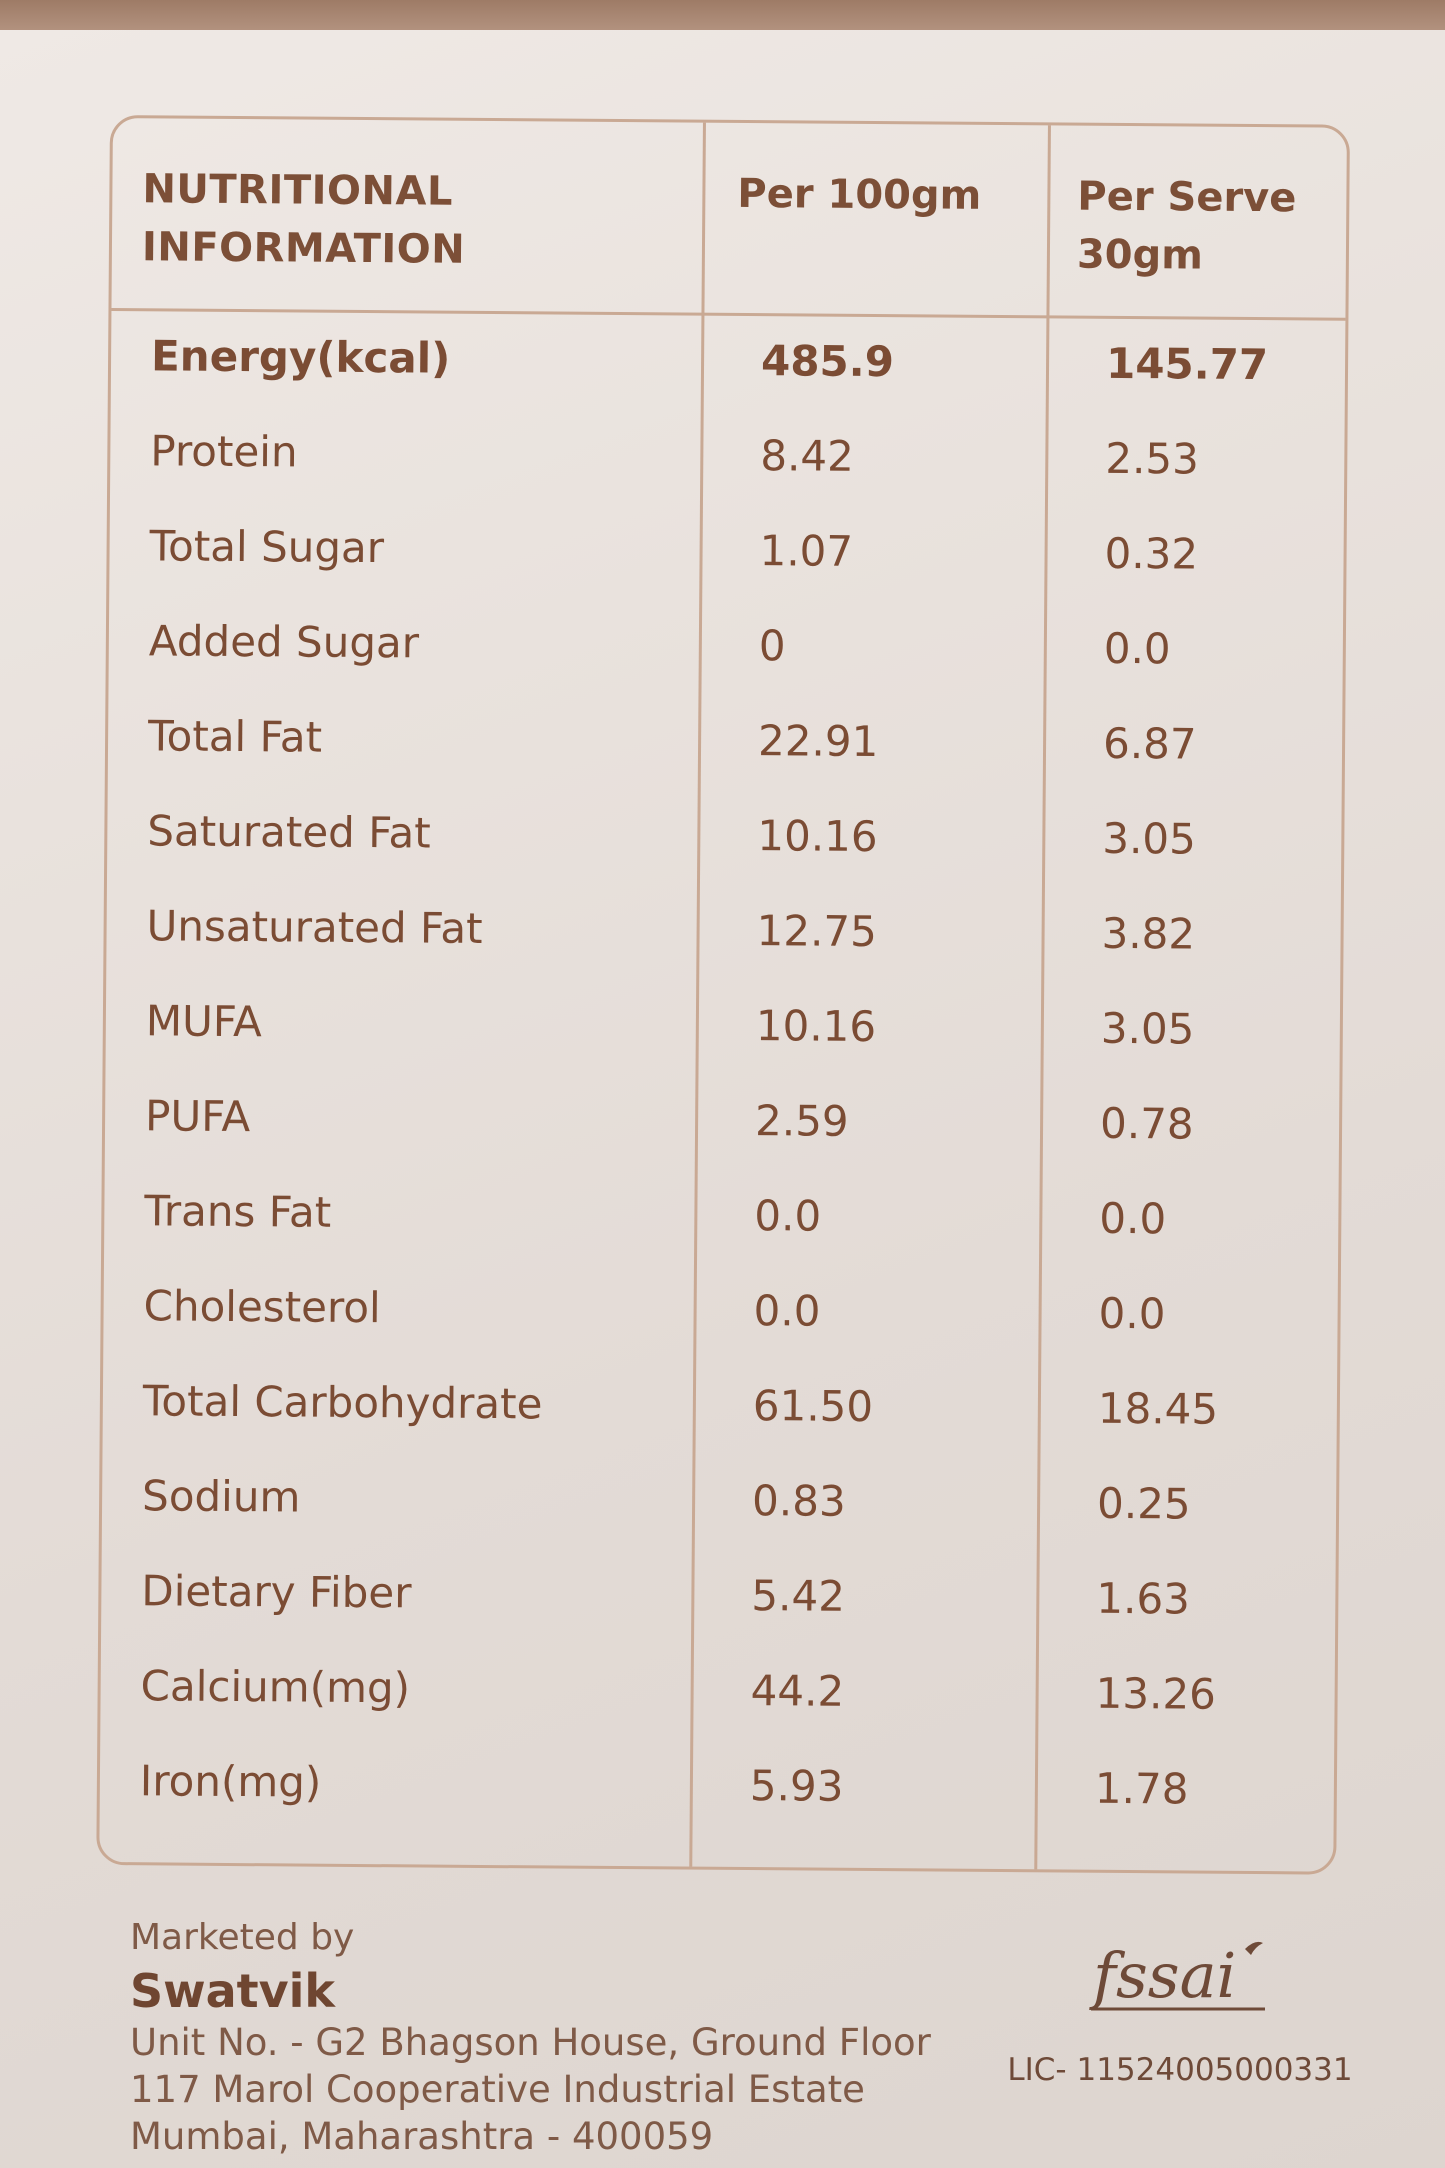 This screenshot has width=1445, height=2168. What do you see at coordinates (197, 1116) in the screenshot?
I see `nutrient-name: PUFA` at bounding box center [197, 1116].